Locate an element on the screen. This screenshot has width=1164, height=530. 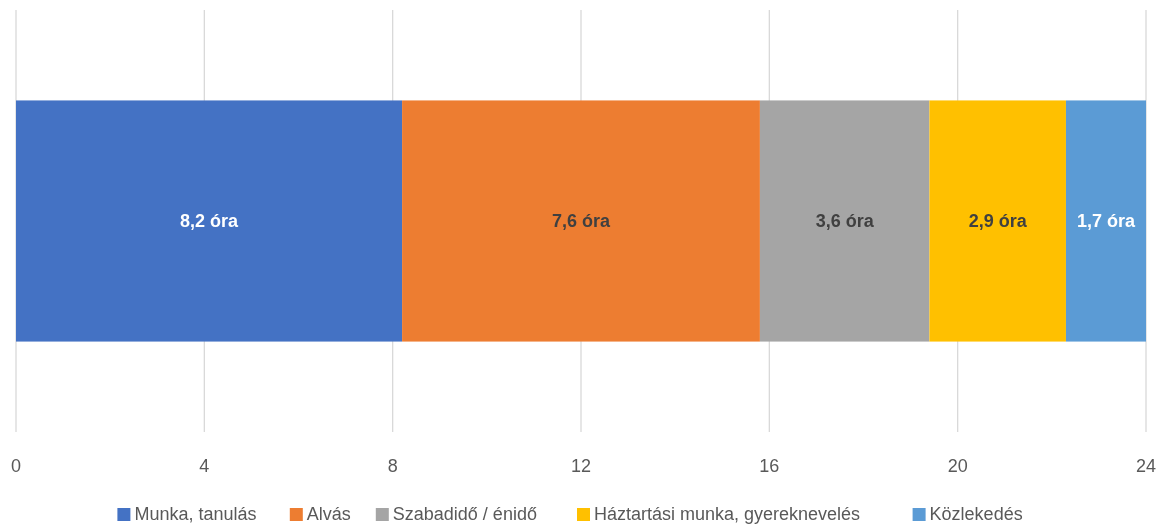
x-tick-label: 16 is located at coordinates (769, 466).